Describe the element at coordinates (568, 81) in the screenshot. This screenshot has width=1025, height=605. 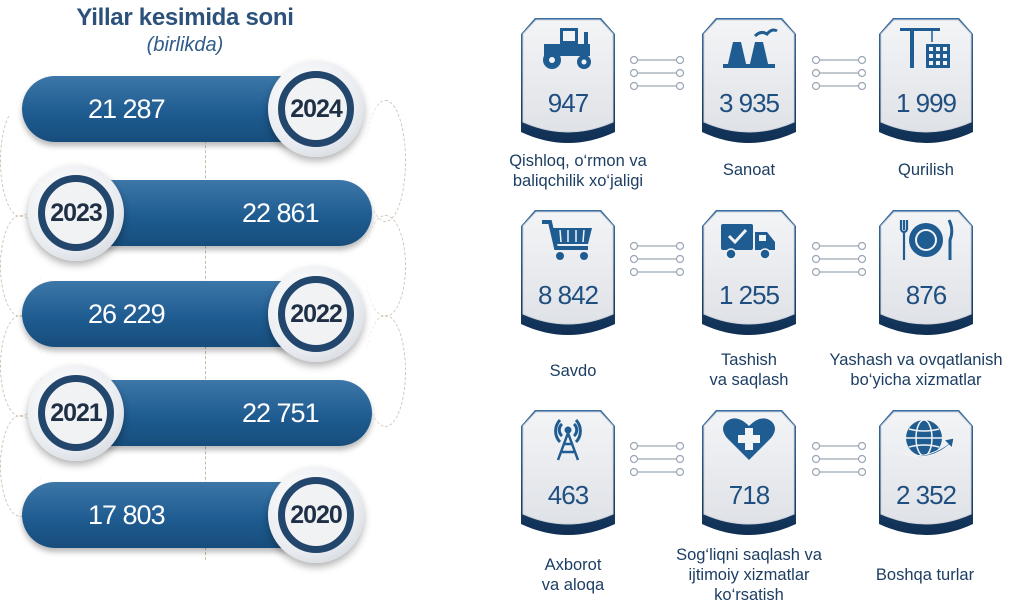
I see `sector-card-agriculture: 947` at that location.